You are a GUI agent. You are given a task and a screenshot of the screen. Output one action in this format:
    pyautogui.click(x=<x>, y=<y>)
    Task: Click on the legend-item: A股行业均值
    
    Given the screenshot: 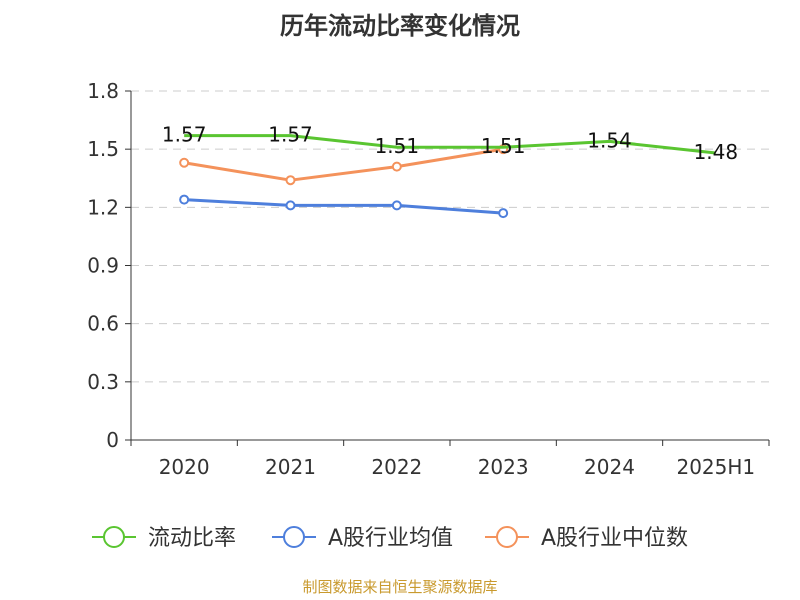 What is the action you would take?
    pyautogui.click(x=362, y=538)
    